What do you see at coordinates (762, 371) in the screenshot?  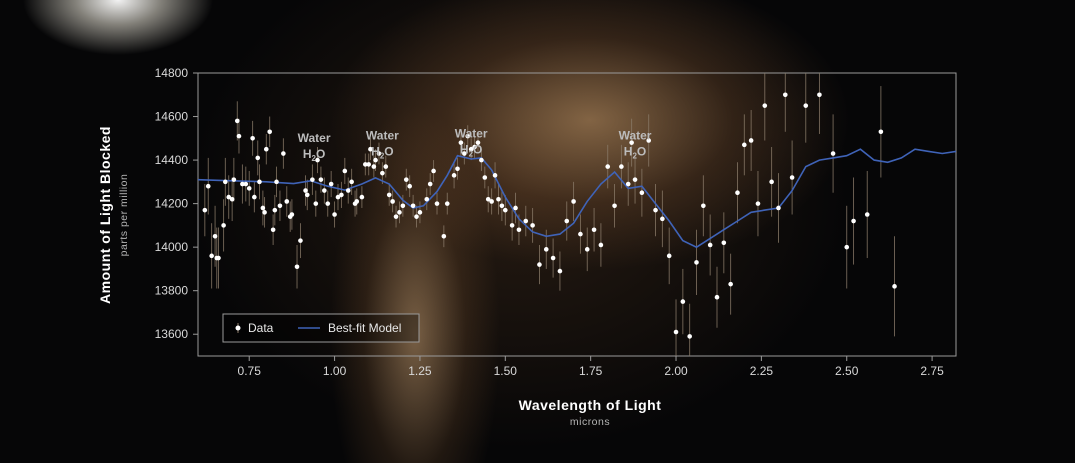 I see `x-tick-label: 2.25` at bounding box center [762, 371].